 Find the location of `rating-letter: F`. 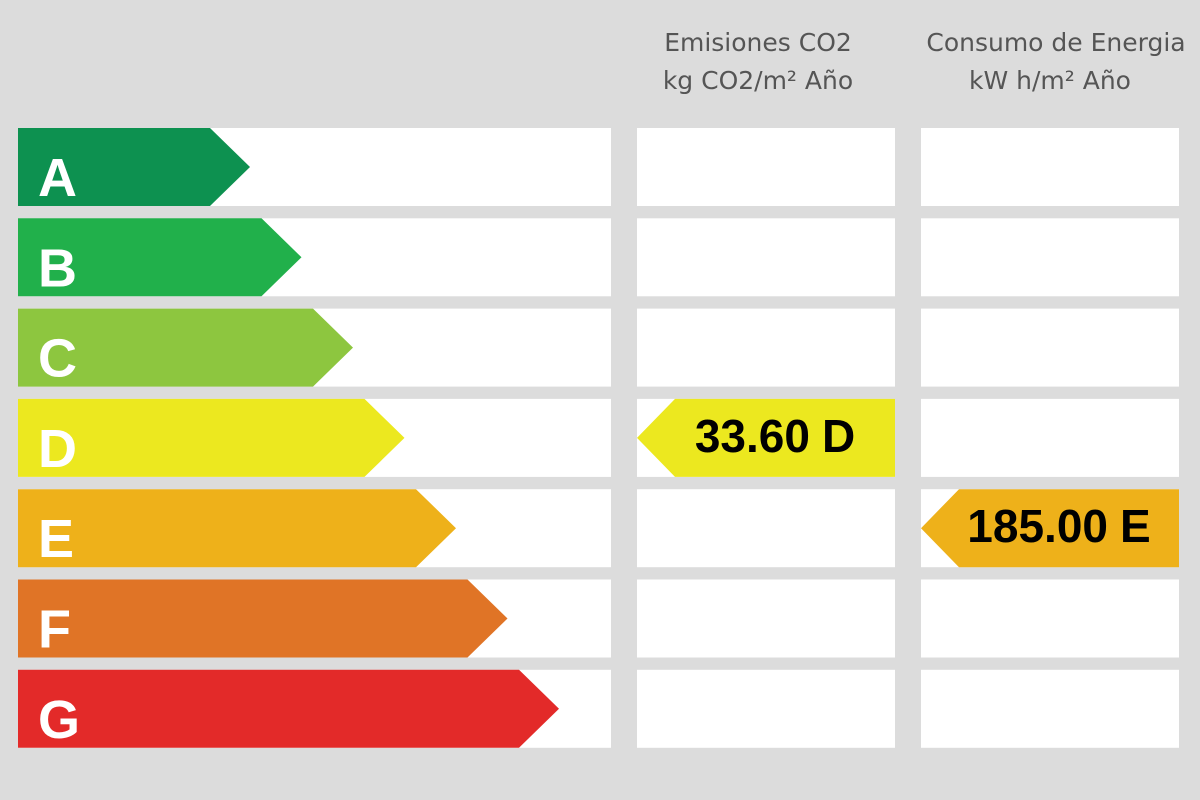

rating-letter: F is located at coordinates (54, 630).